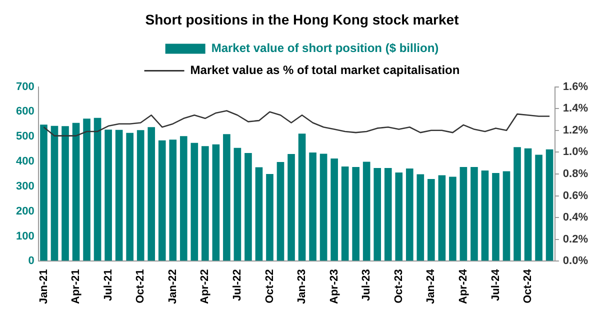  I want to click on x-tick-label: Jan-22, so click(172, 286).